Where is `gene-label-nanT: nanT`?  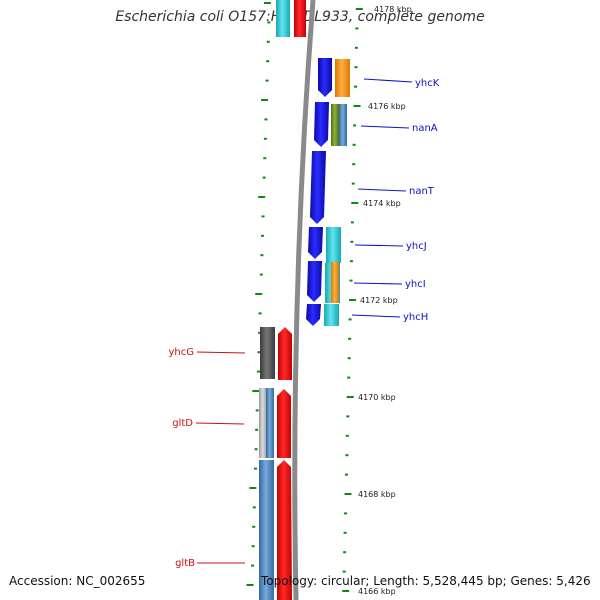 gene-label-nanT: nanT is located at coordinates (422, 191).